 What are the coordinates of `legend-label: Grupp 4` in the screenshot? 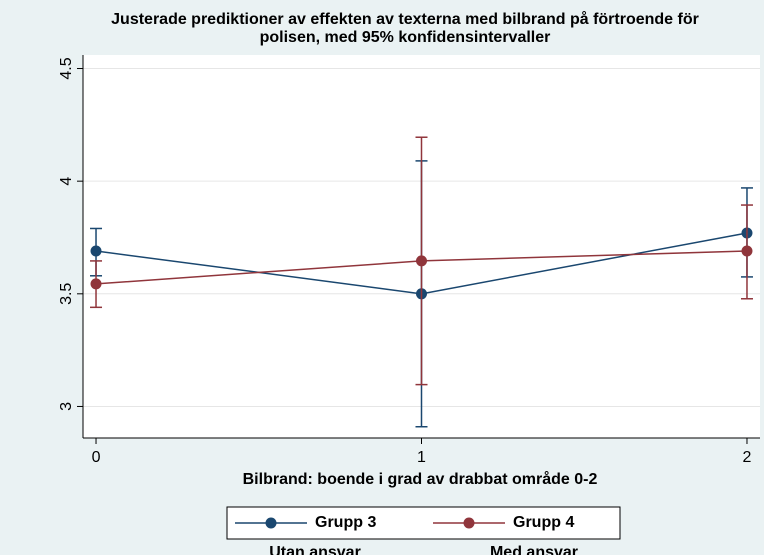 It's located at (543, 522).